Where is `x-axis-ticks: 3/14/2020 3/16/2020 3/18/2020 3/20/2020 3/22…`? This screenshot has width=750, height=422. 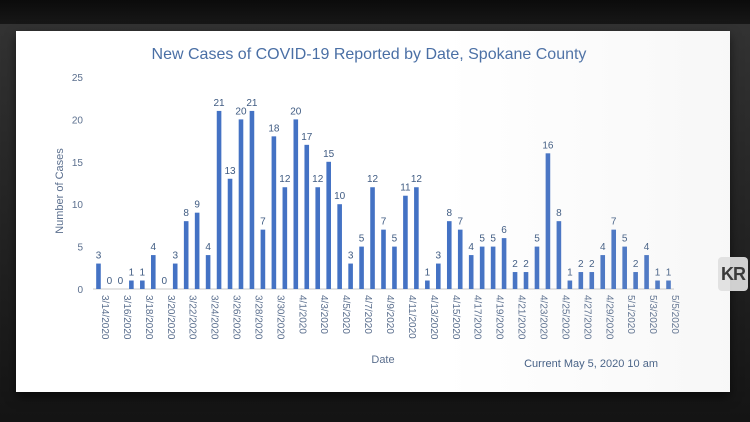 x-axis-ticks: 3/14/2020 3/16/2020 3/18/2020 3/20/2020 3/22… is located at coordinates (389, 317).